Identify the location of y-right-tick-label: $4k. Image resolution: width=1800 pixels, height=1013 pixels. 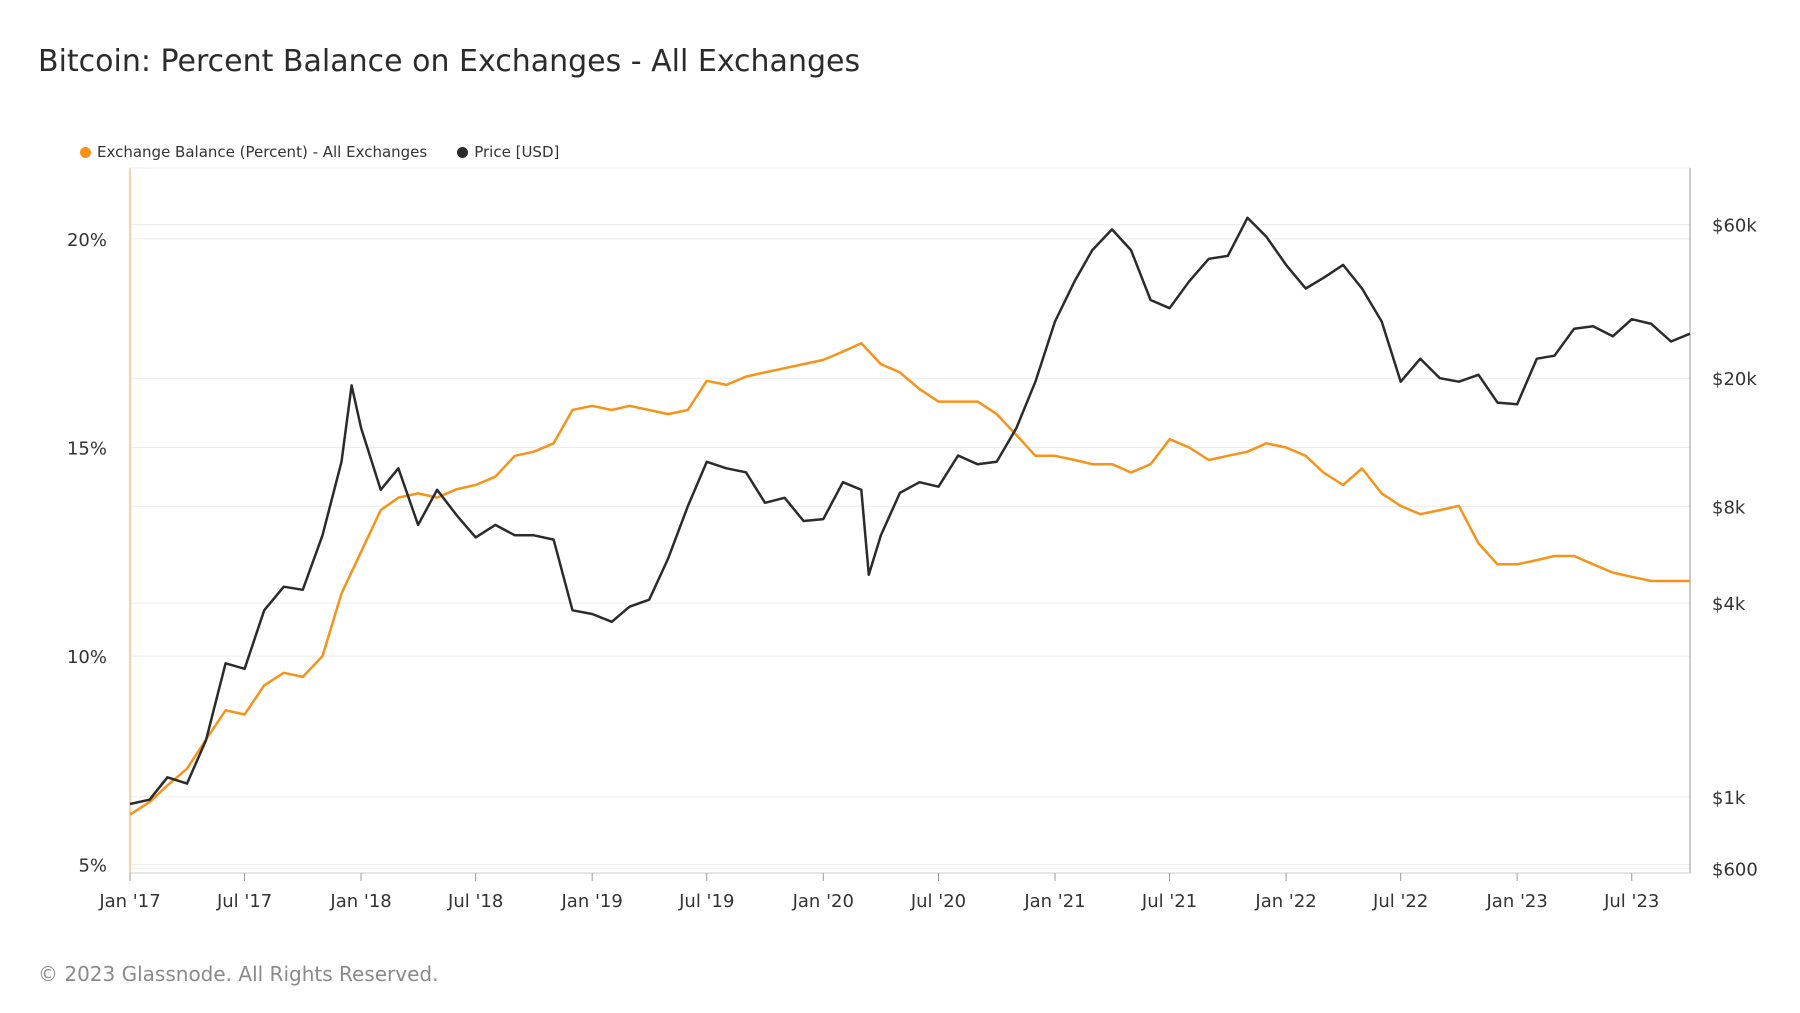
(1729, 604).